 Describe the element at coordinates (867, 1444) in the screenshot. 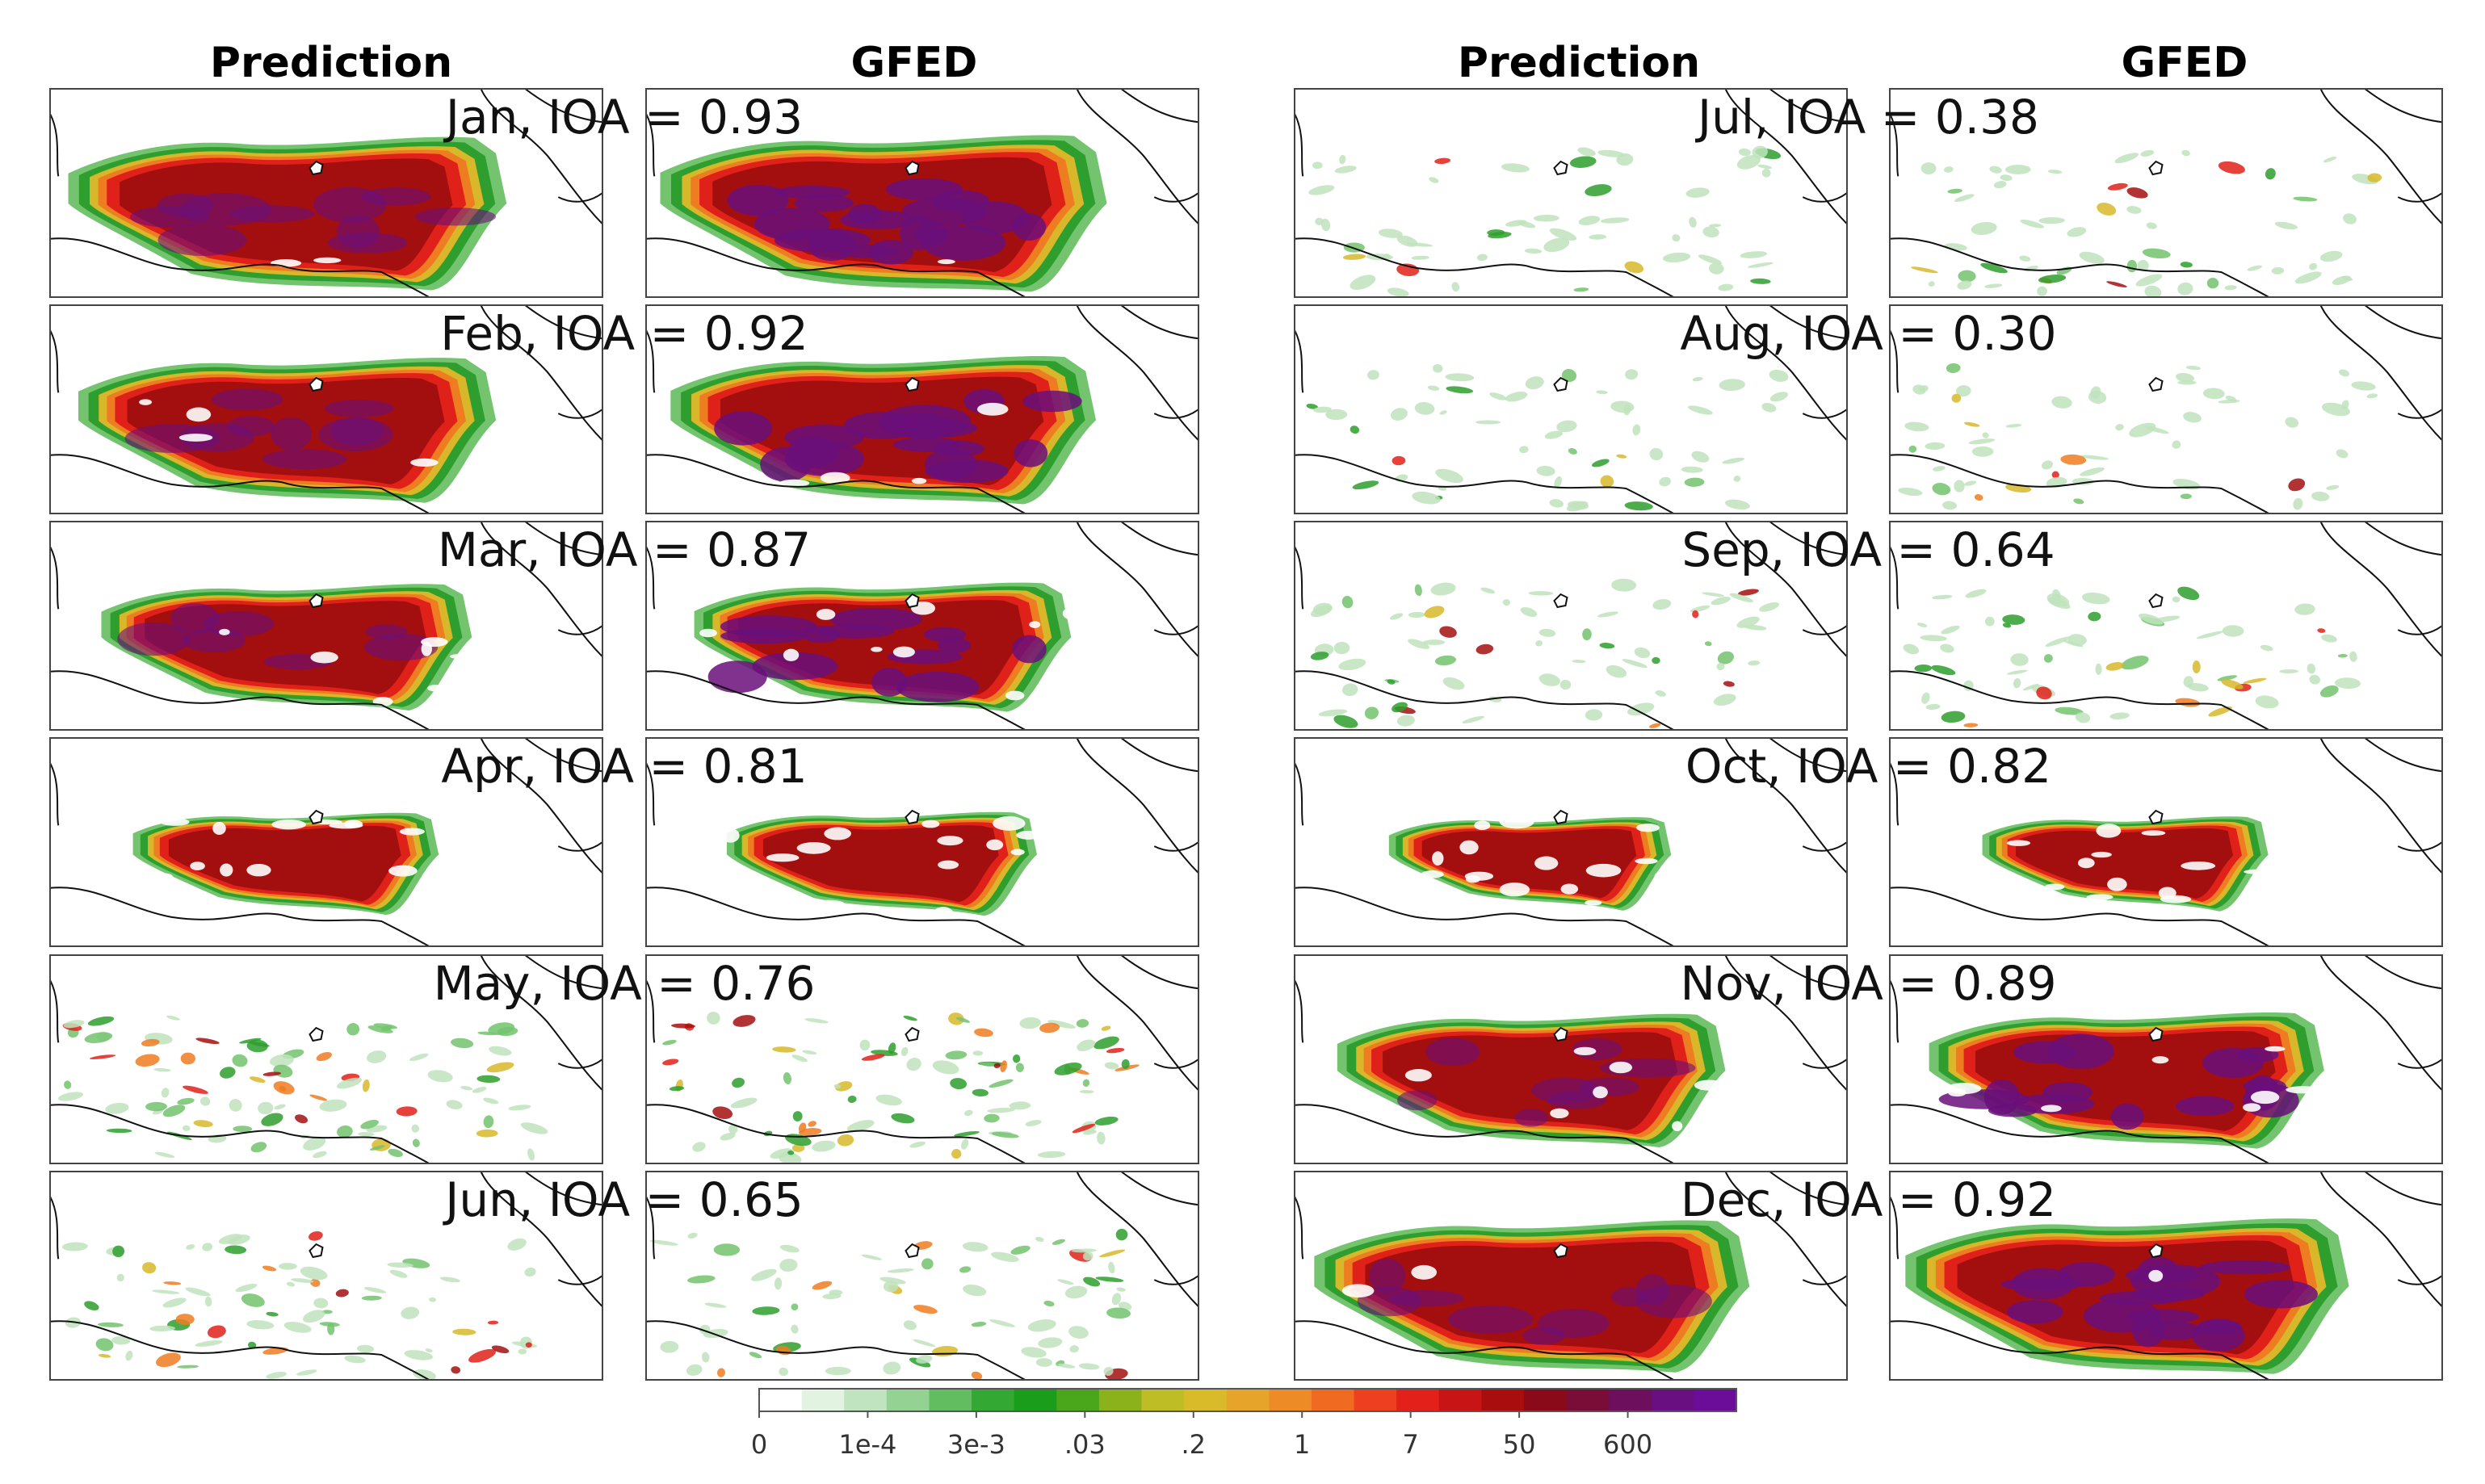

I see `colorbar-tick-label: 1e-4` at that location.